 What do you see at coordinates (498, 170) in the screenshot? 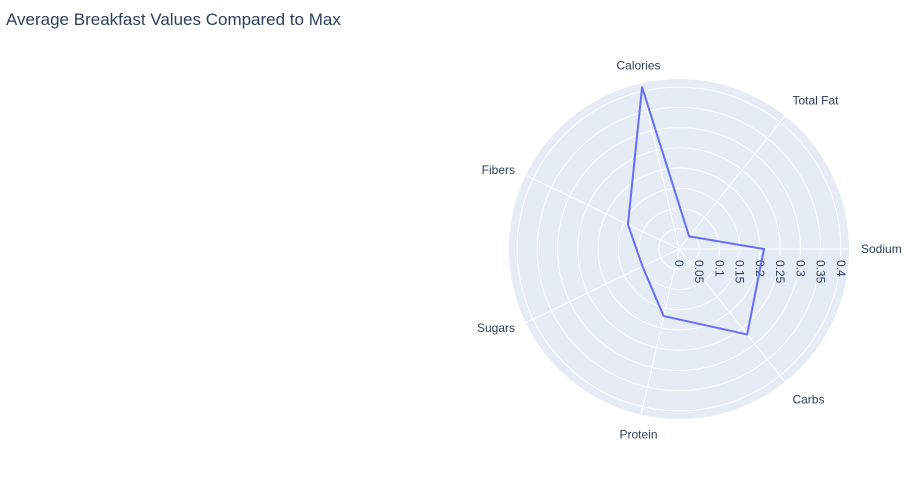
I see `category-label: Fibers` at bounding box center [498, 170].